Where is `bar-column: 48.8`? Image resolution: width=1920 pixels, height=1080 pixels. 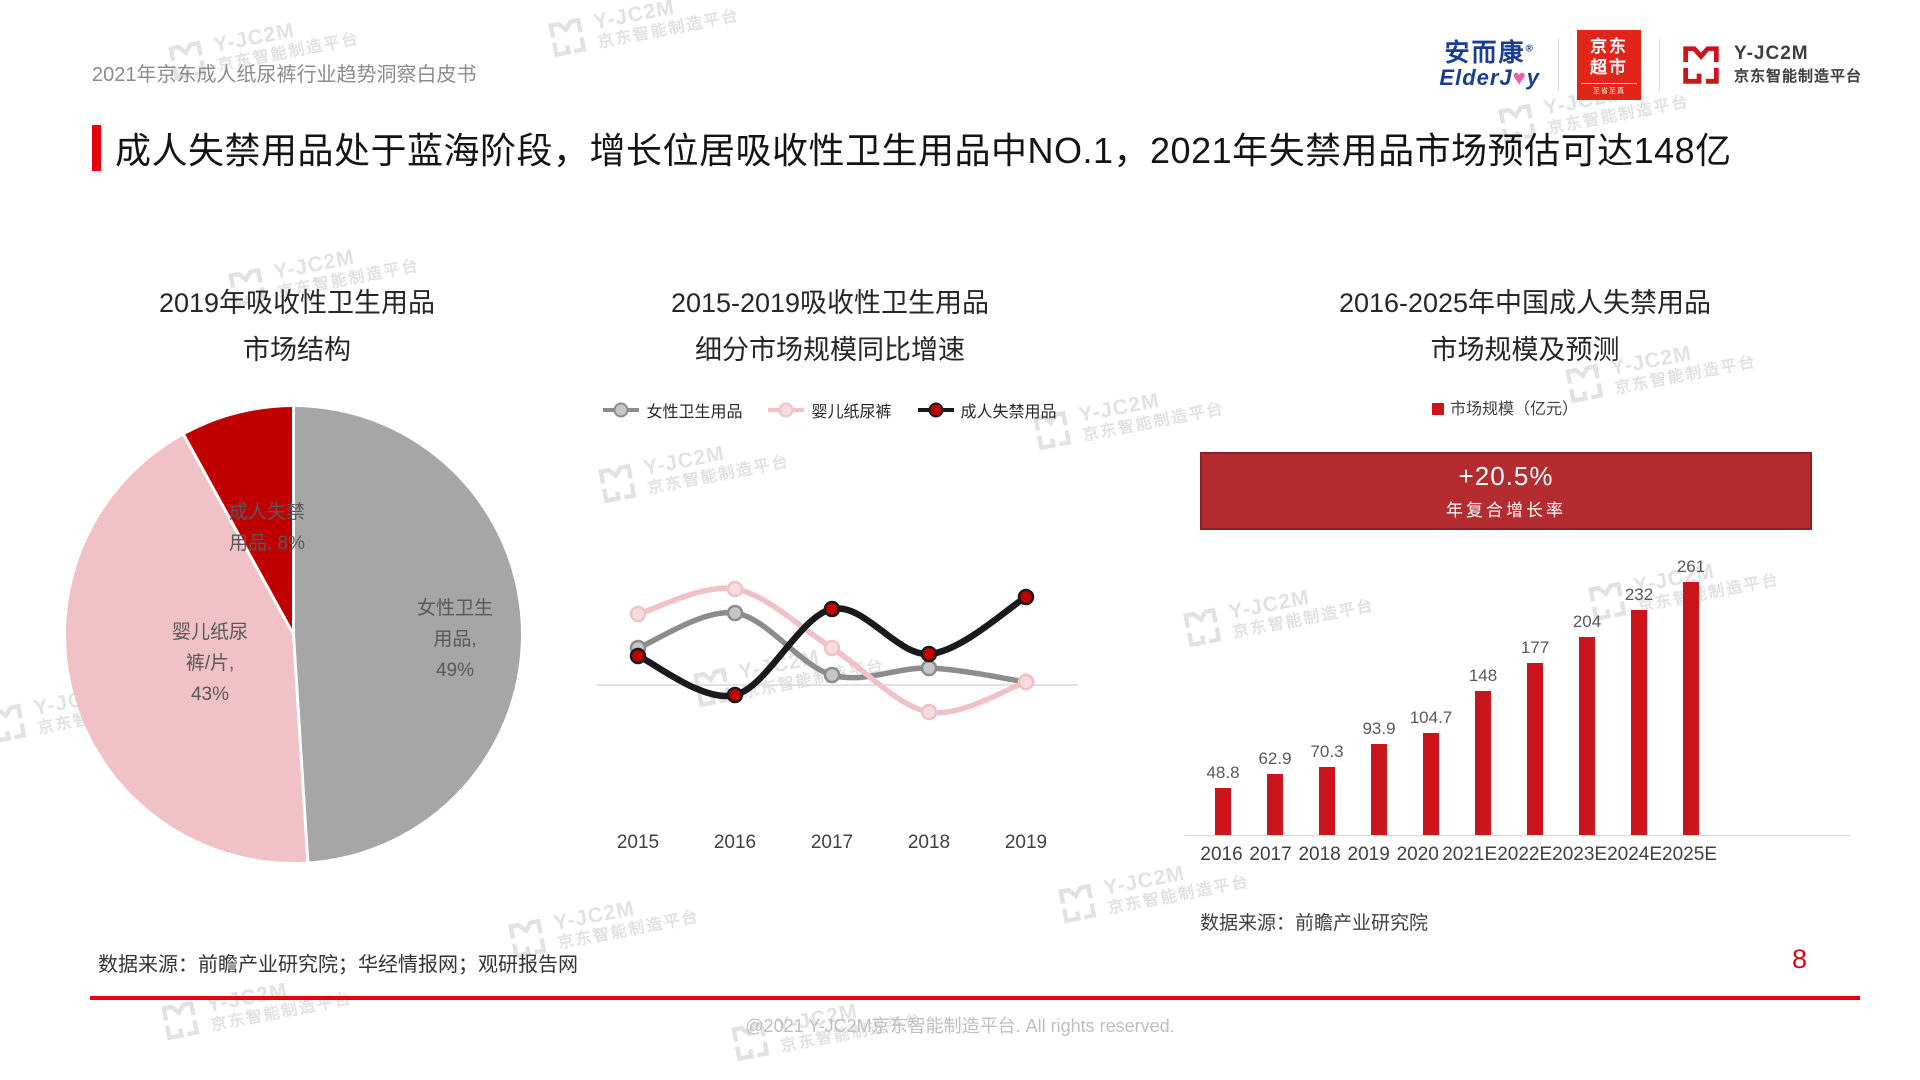
bar-column: 48.8 is located at coordinates (1223, 799).